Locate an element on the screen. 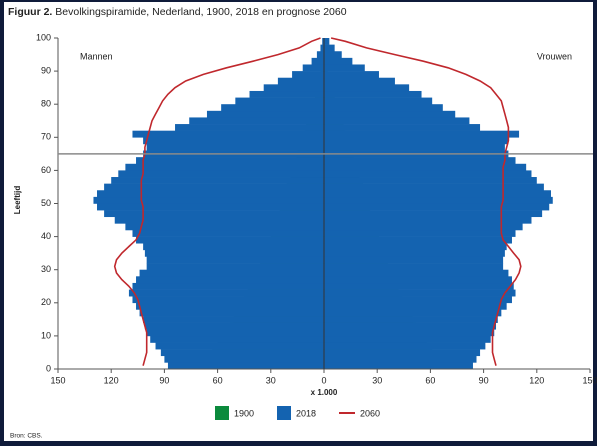  y-tick-label: 90 is located at coordinates (46, 70).